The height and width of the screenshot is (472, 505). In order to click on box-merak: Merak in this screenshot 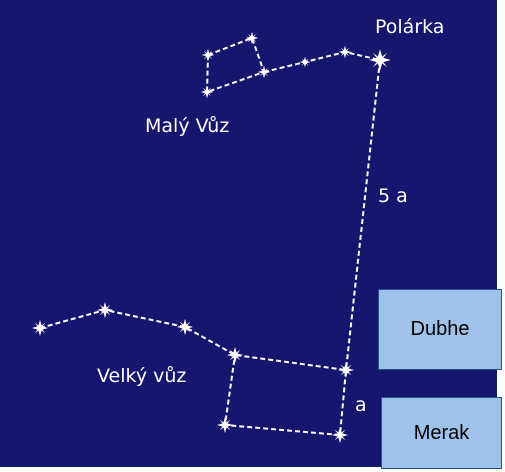, I will do `click(441, 433)`.